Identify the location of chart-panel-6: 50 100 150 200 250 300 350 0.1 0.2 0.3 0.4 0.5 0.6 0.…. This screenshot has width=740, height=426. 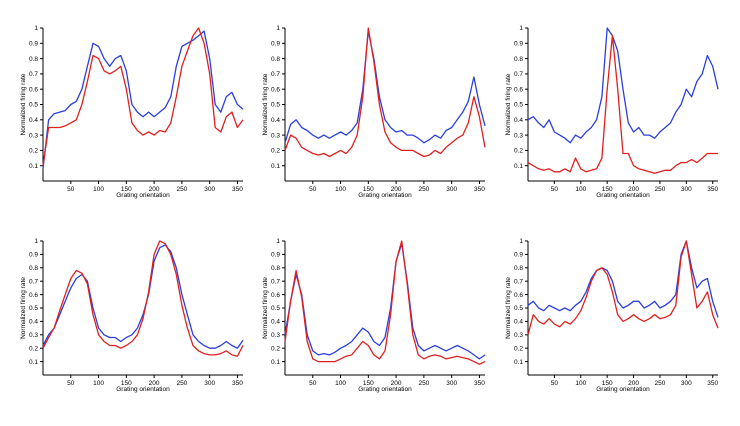
(612, 315).